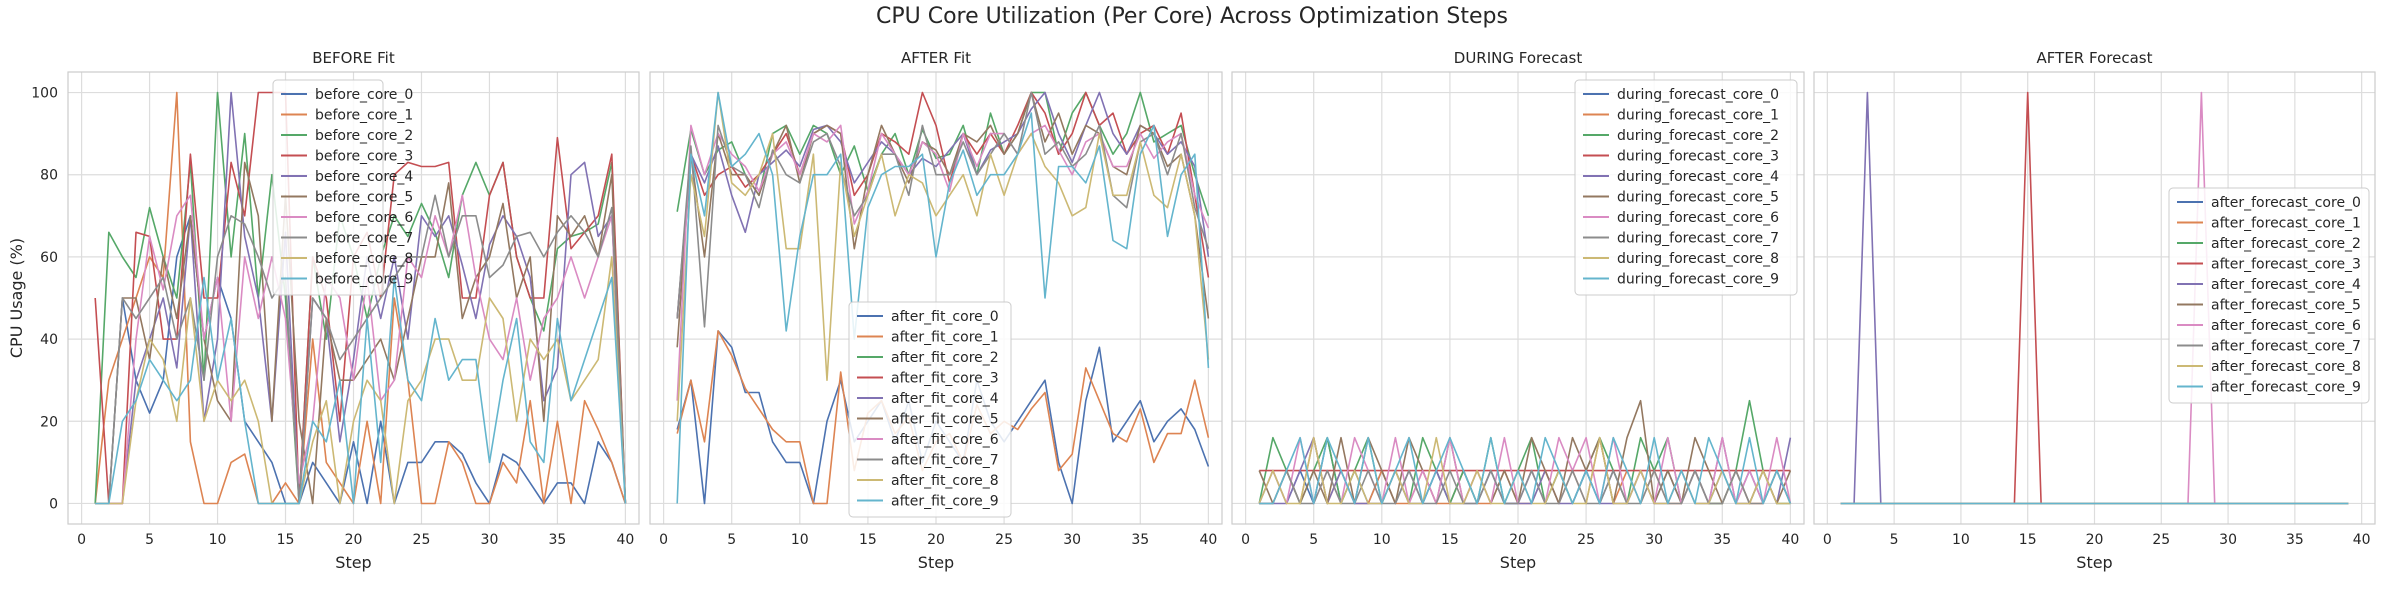 The image size is (2384, 590). Describe the element at coordinates (945, 399) in the screenshot. I see `legend-entry: after_fit_core_4` at that location.